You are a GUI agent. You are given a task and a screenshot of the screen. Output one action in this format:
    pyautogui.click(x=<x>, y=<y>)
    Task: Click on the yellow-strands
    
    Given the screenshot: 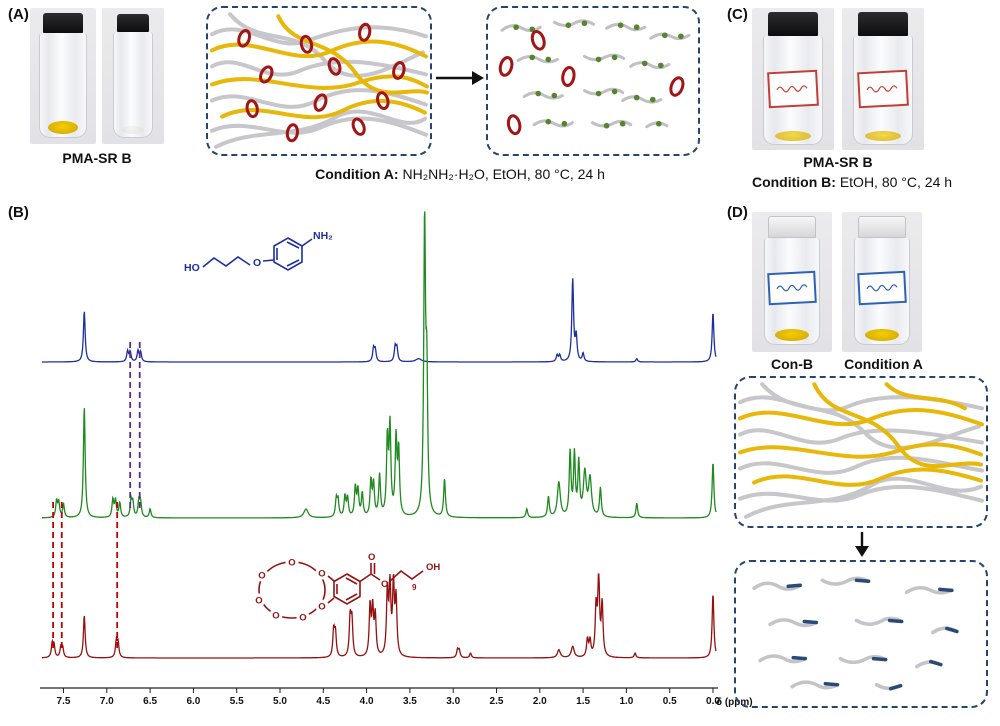 What is the action you would take?
    pyautogui.click(x=861, y=434)
    